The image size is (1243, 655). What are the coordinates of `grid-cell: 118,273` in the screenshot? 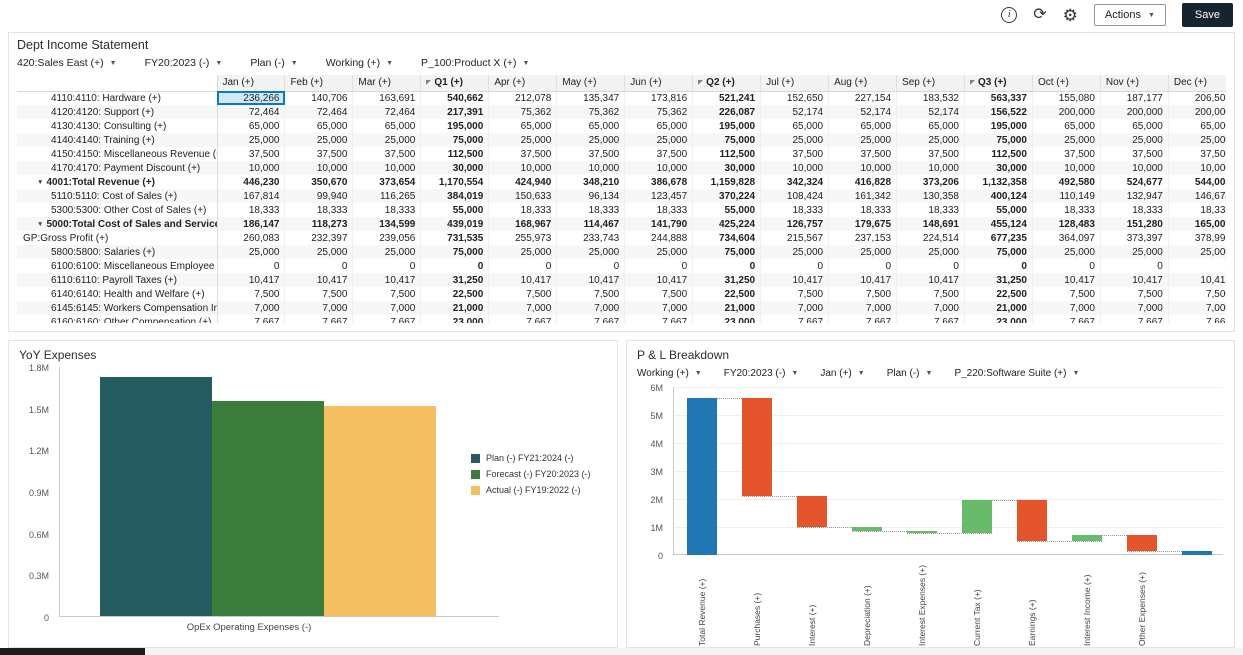 It's located at (319, 224).